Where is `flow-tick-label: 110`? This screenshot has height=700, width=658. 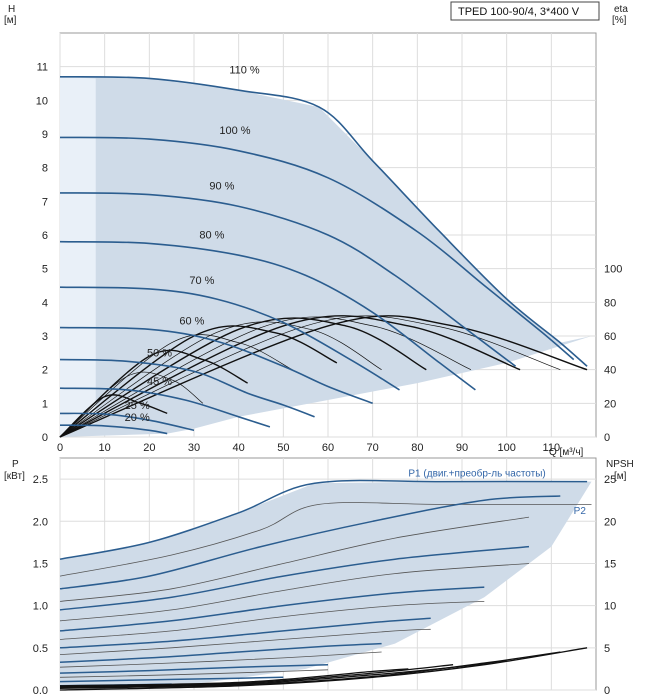
flow-tick-label: 110 is located at coordinates (552, 448).